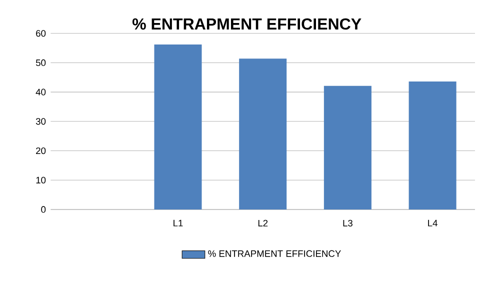 This screenshot has width=495, height=295. What do you see at coordinates (41, 92) in the screenshot?
I see `y-tick-label: 40` at bounding box center [41, 92].